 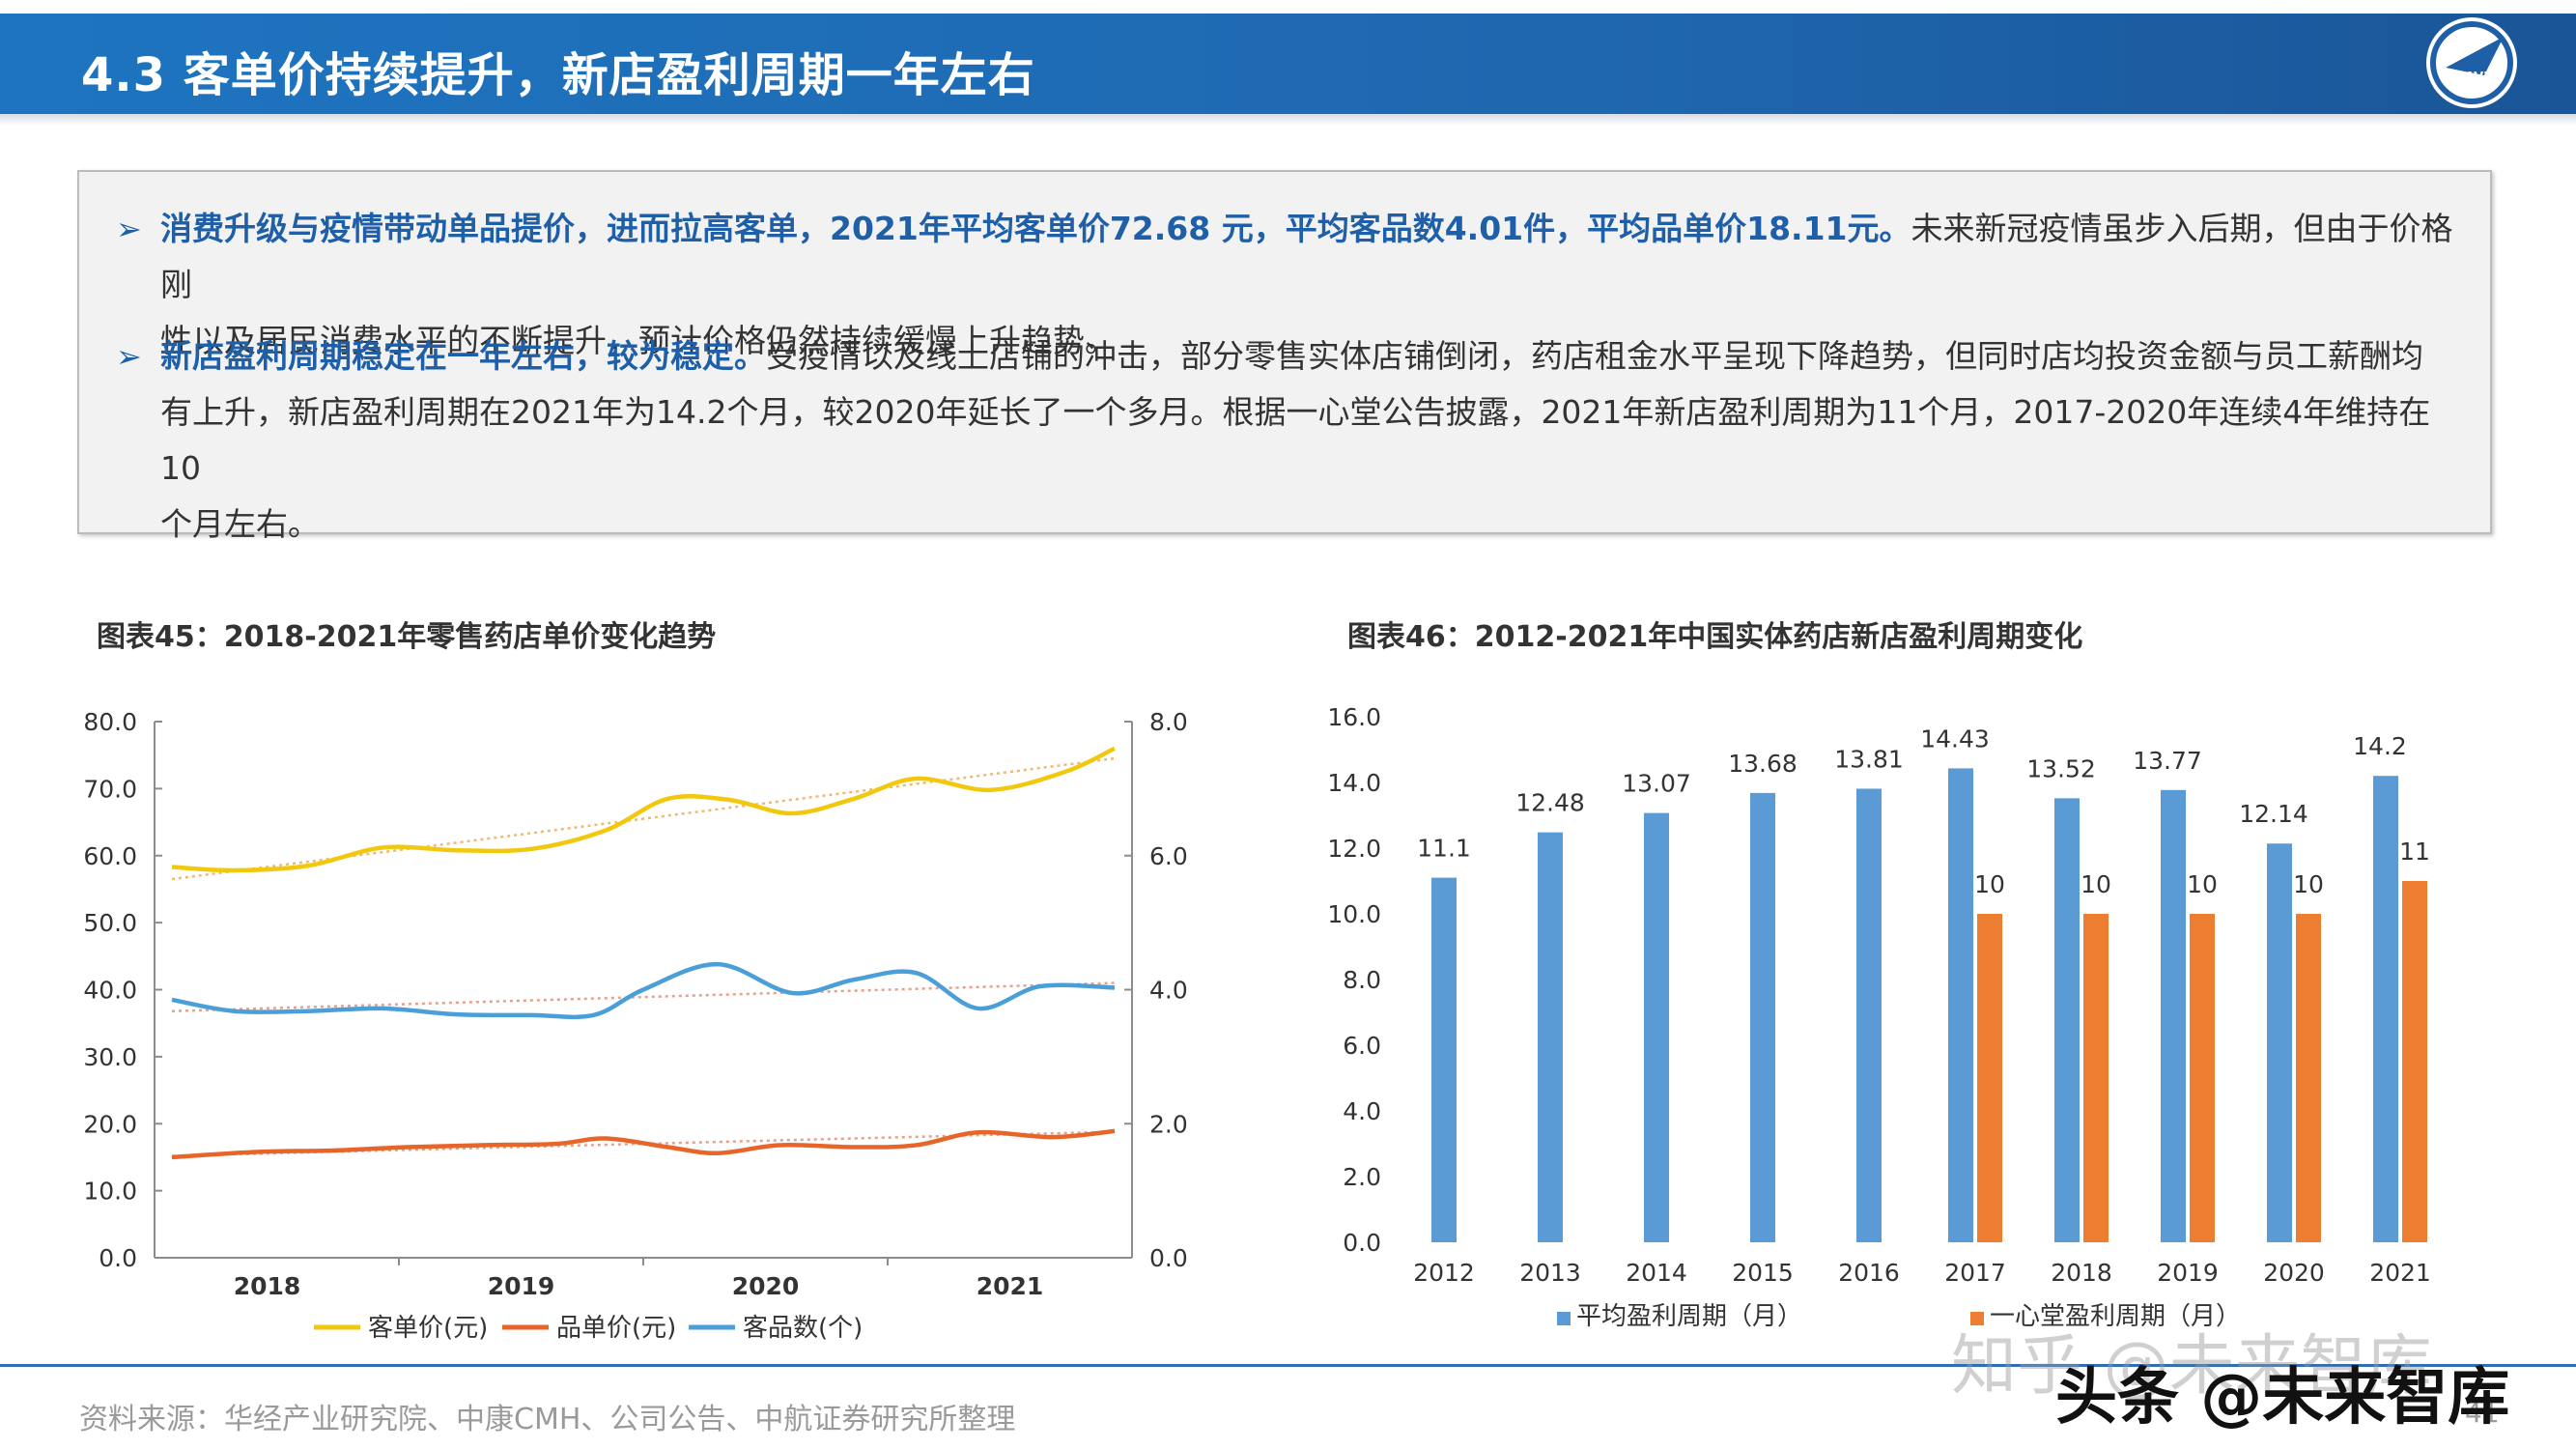 What do you see at coordinates (1362, 1111) in the screenshot?
I see `y-tick-label: 4.0` at bounding box center [1362, 1111].